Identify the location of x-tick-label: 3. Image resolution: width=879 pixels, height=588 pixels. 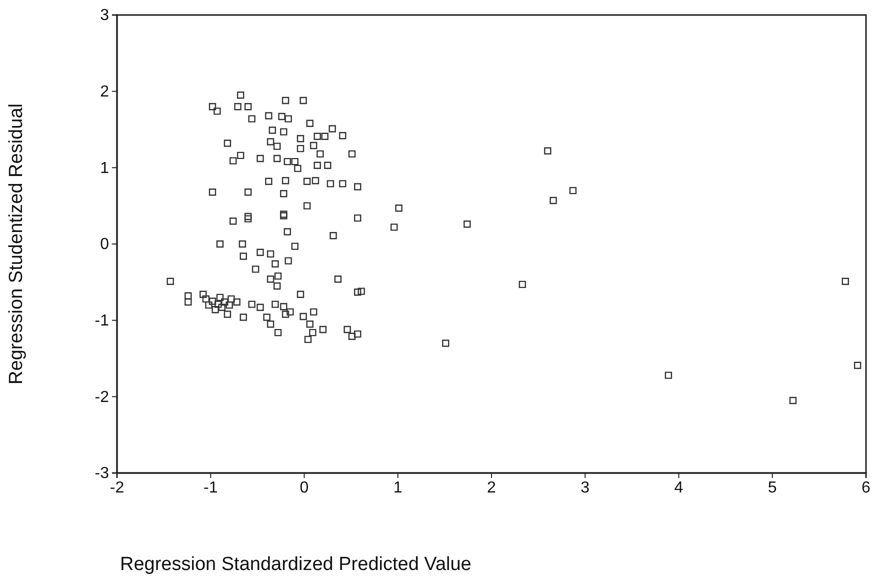
(585, 487).